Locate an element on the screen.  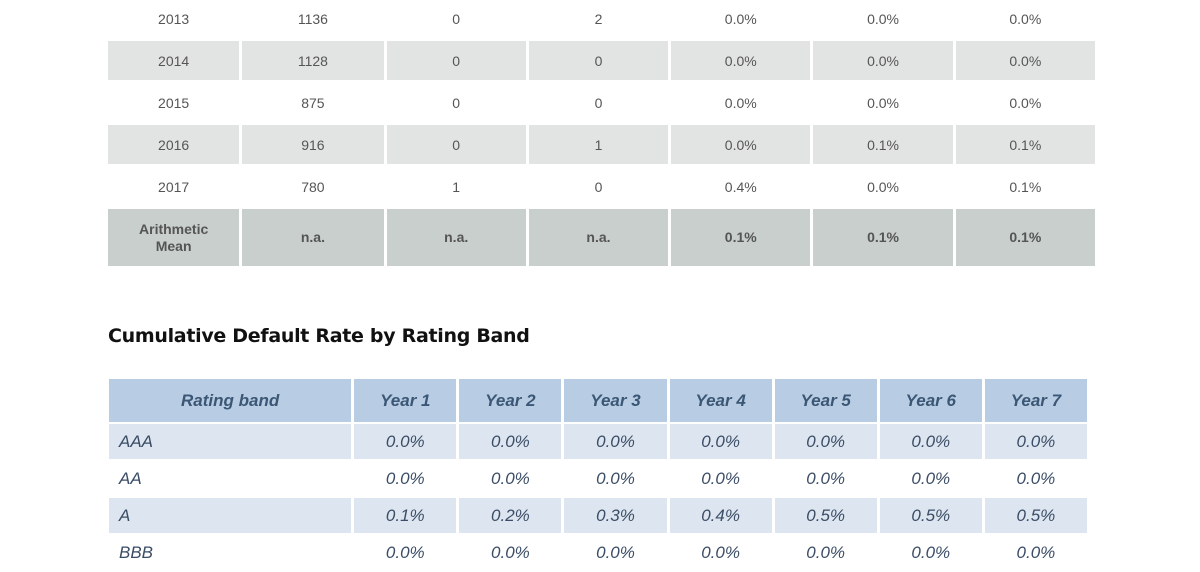
table-row: AAA 0.0% 0.0% 0.0% 0.0% 0.0% 0.0% 0.0% is located at coordinates (598, 441).